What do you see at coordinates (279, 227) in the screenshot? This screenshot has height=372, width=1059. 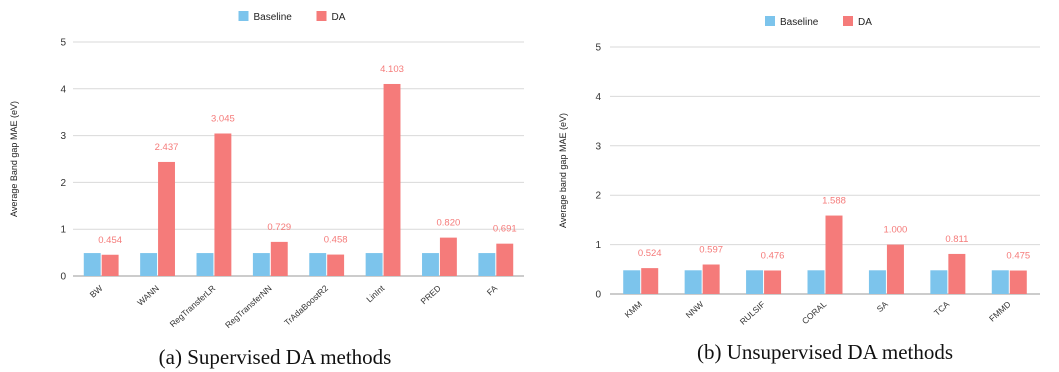 I see `data-label: 0.729` at bounding box center [279, 227].